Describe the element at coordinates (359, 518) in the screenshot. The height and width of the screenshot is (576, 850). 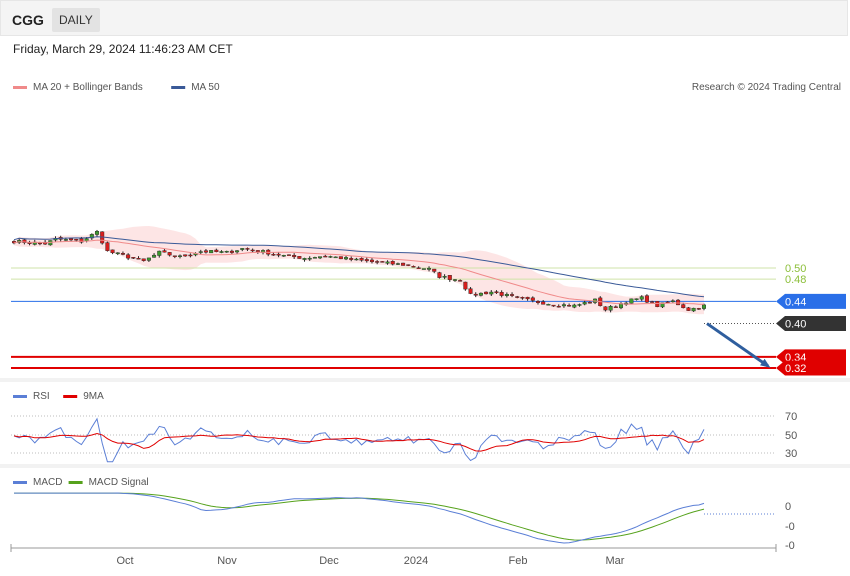
I see `macd-line` at that location.